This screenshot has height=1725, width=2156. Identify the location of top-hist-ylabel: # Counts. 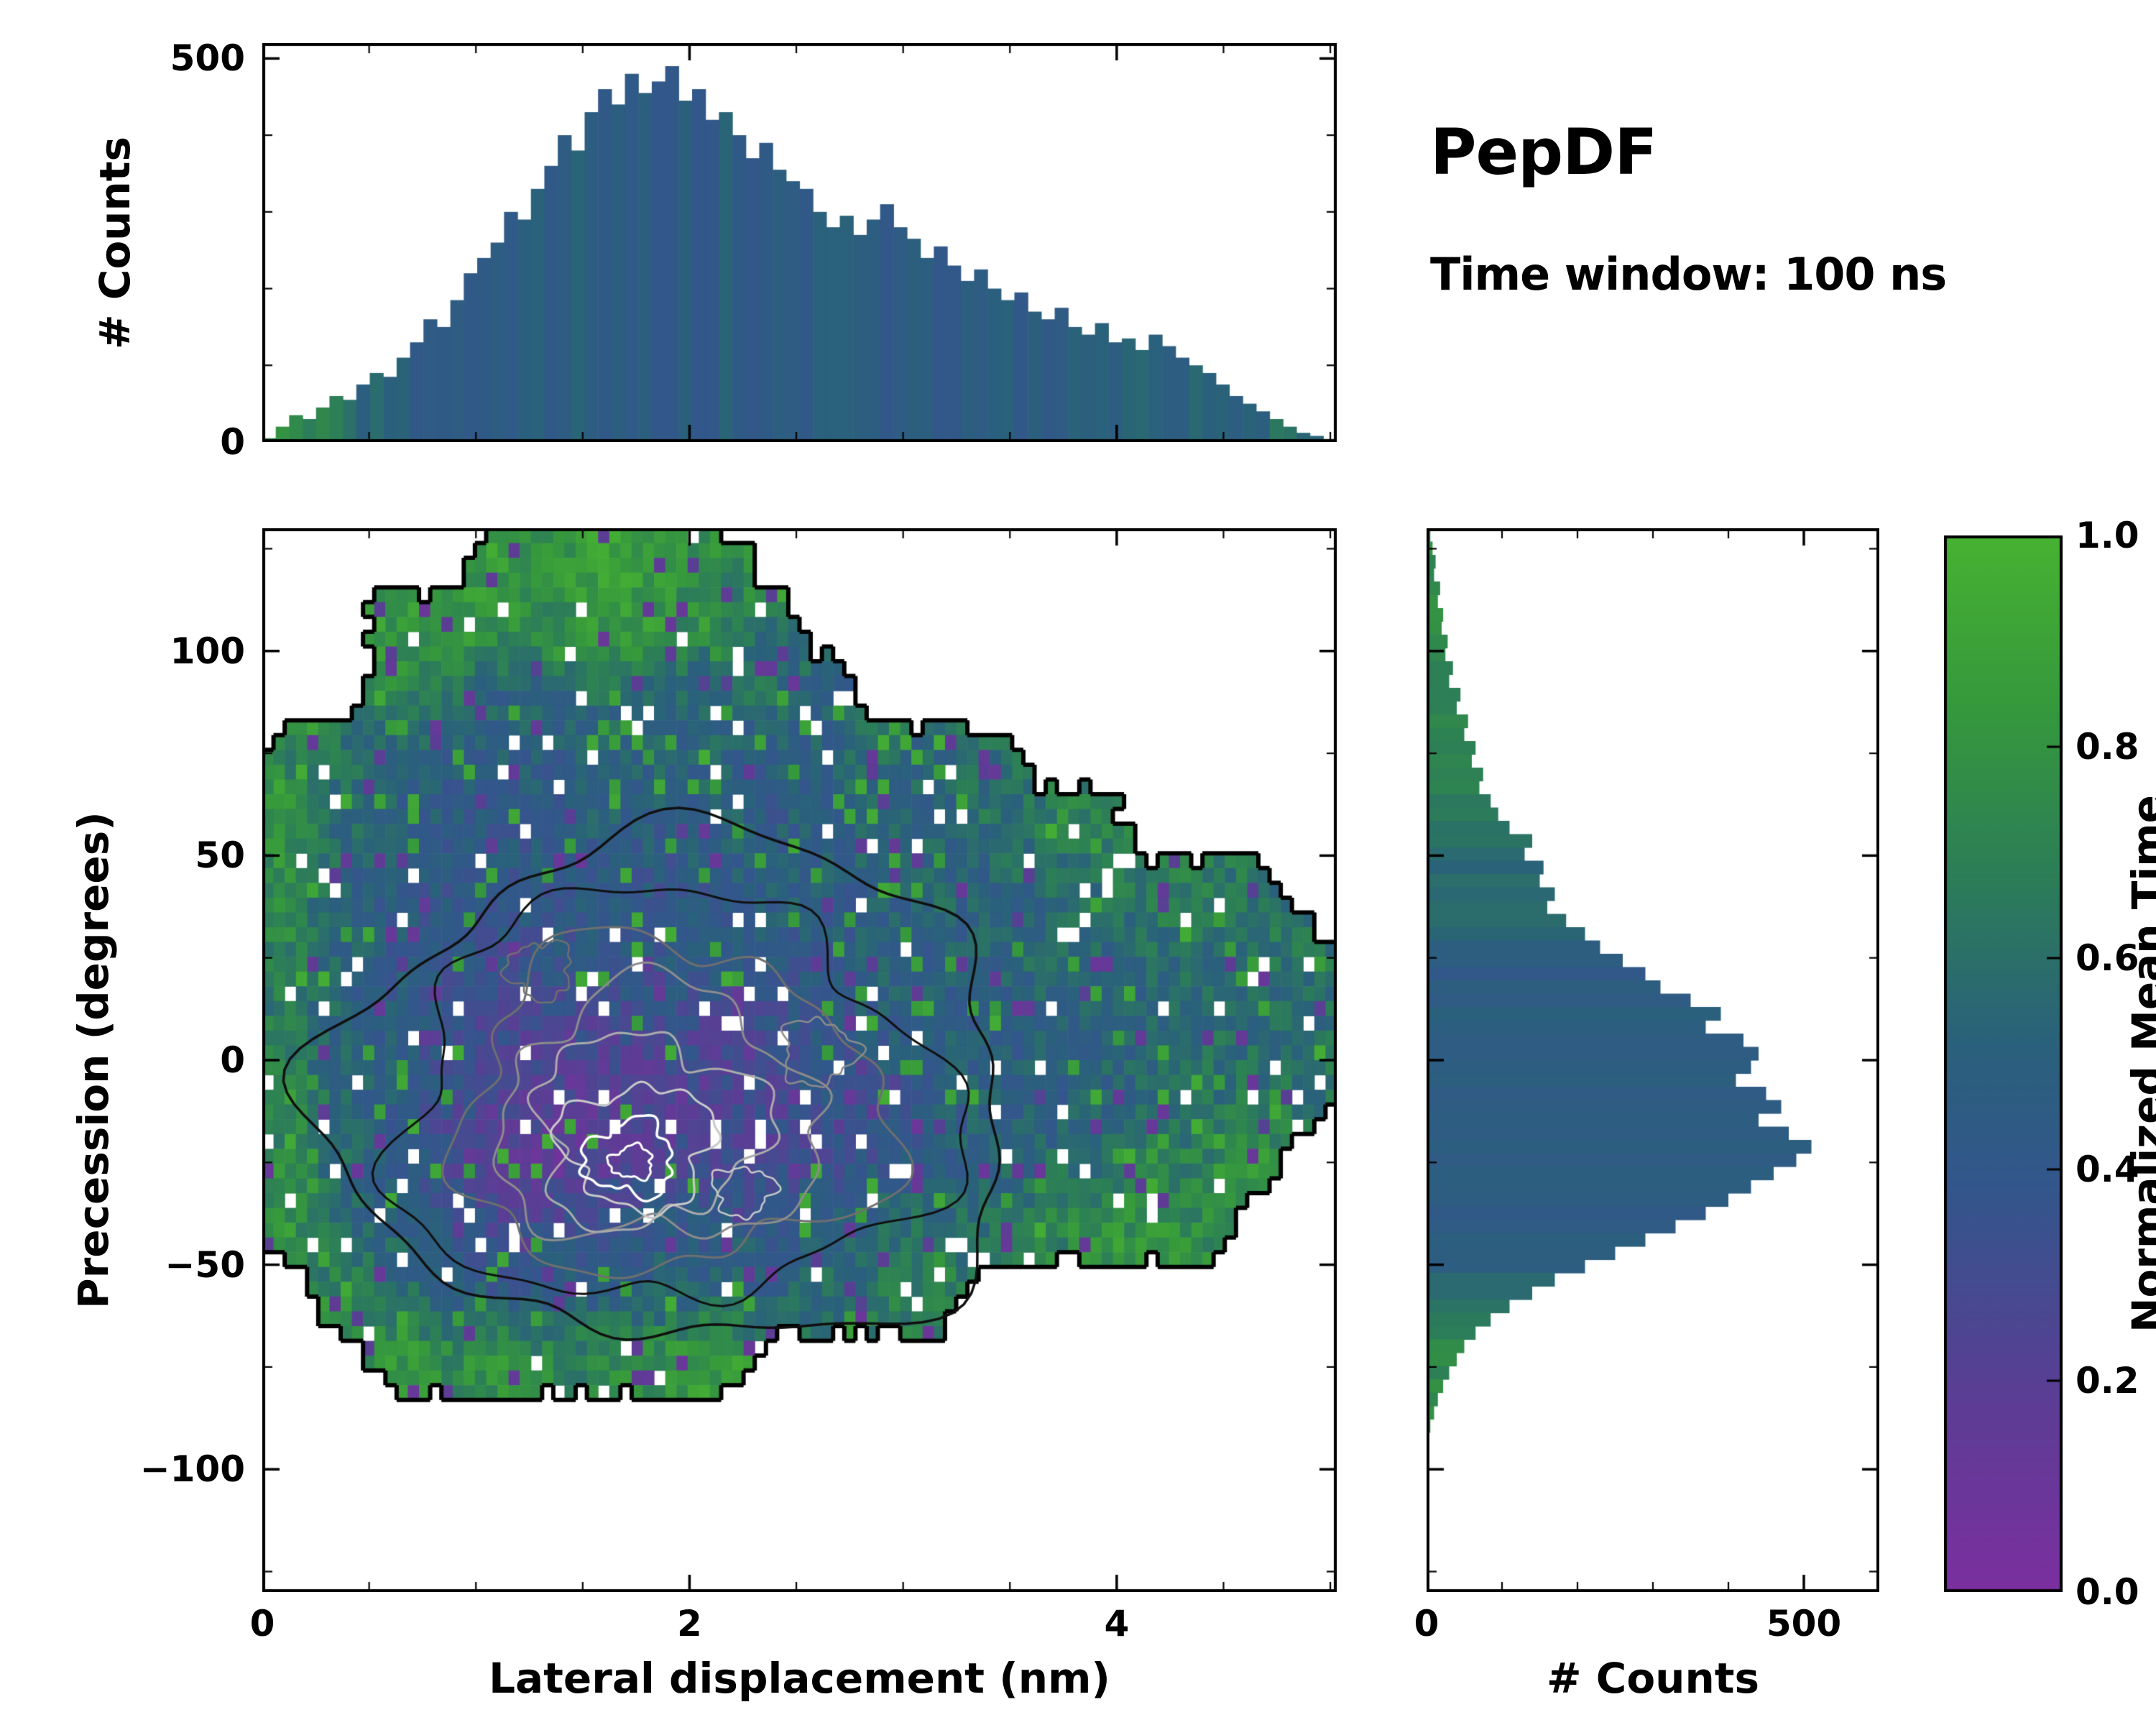
(115, 242).